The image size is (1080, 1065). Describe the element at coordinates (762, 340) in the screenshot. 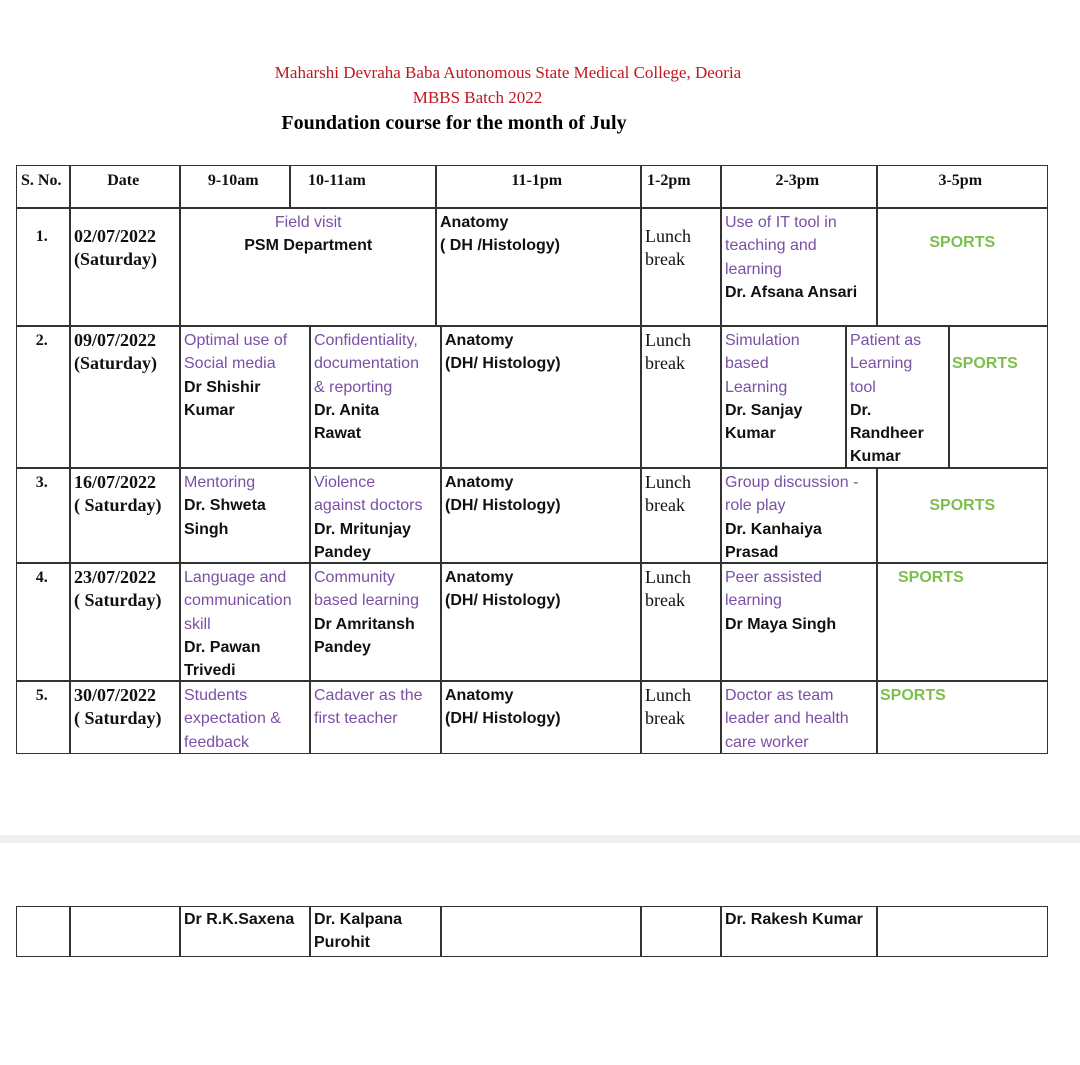

I see `cell-line: Simulation` at that location.